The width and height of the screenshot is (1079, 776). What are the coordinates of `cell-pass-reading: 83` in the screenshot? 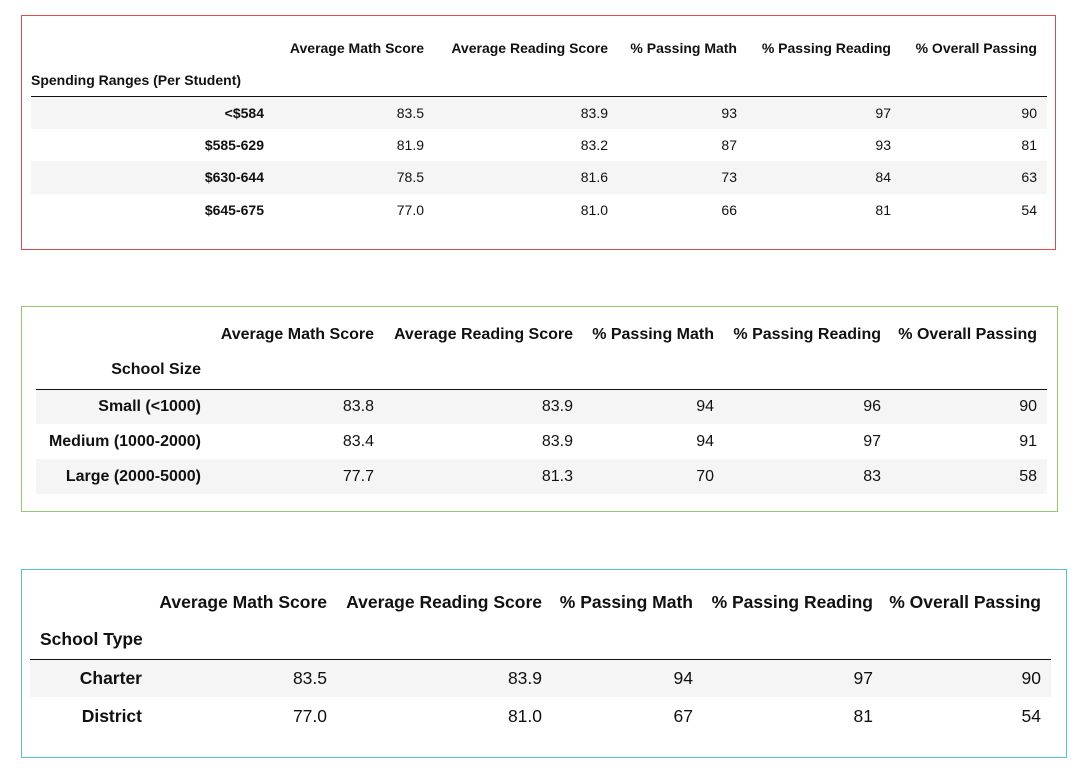 It's located at (872, 476).